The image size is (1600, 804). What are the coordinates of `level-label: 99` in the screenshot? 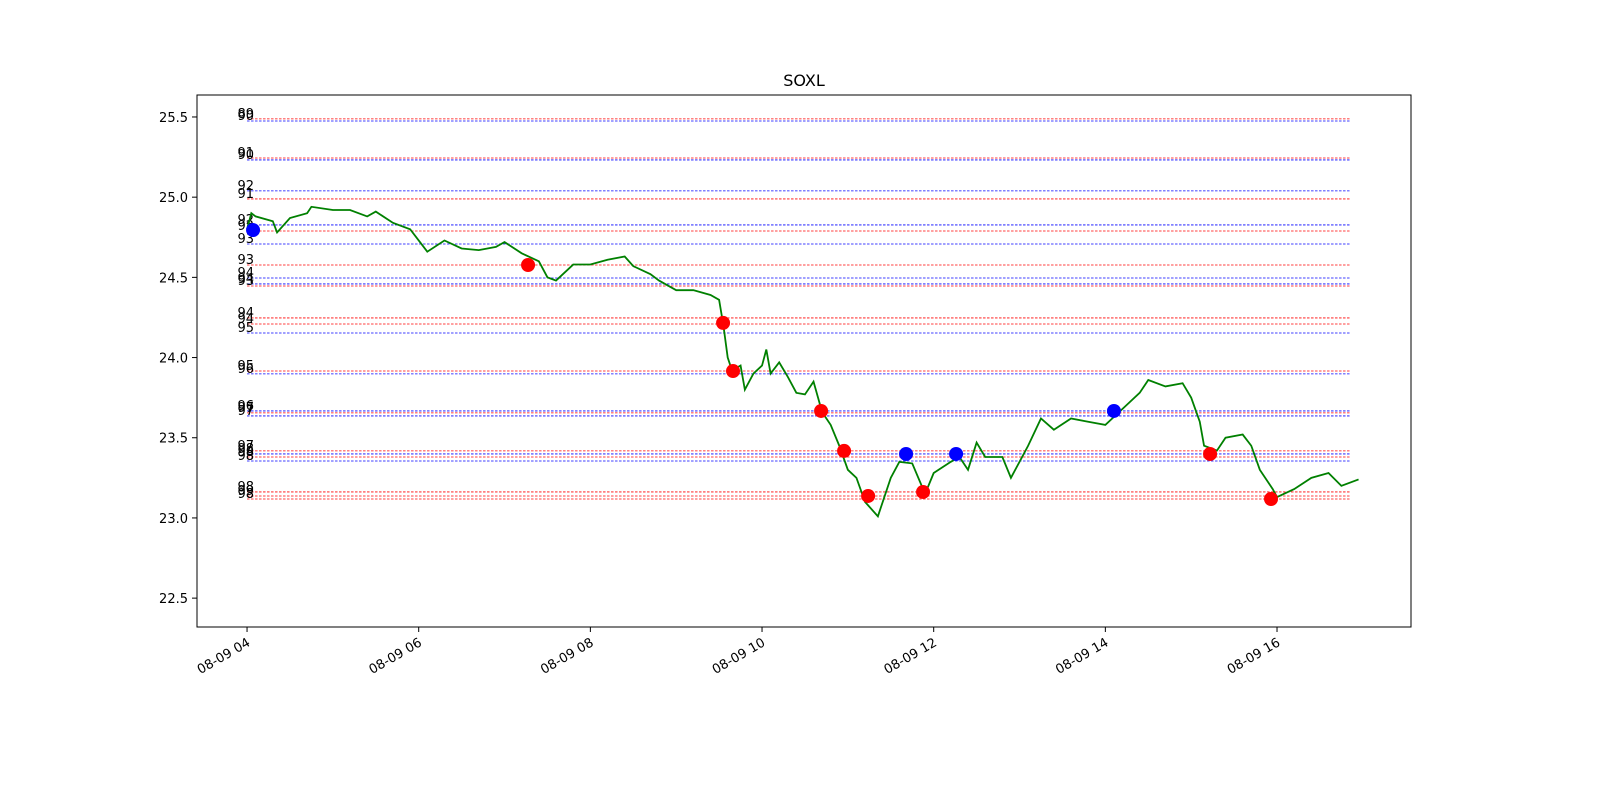 It's located at (245, 491).